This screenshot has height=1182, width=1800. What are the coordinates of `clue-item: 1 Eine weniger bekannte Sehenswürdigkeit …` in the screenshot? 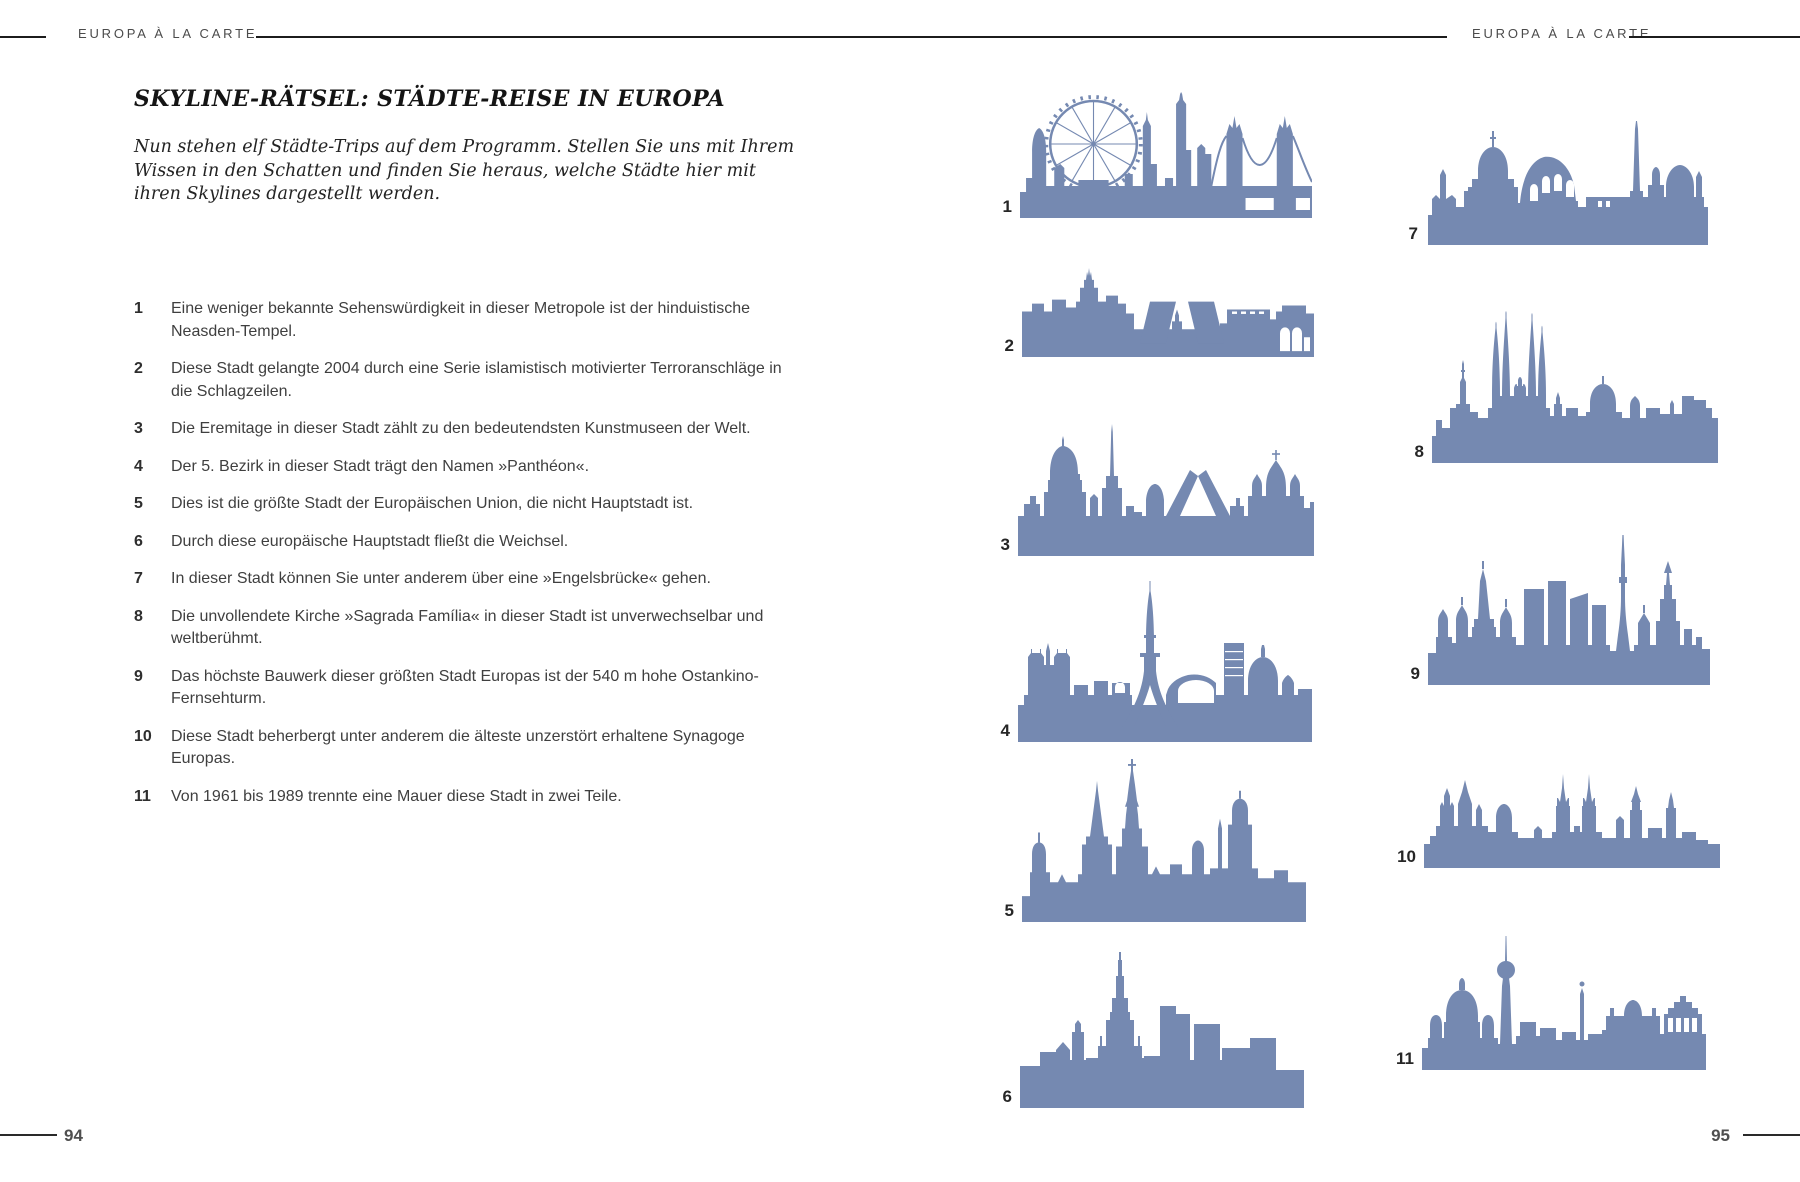 It's located at (459, 320).